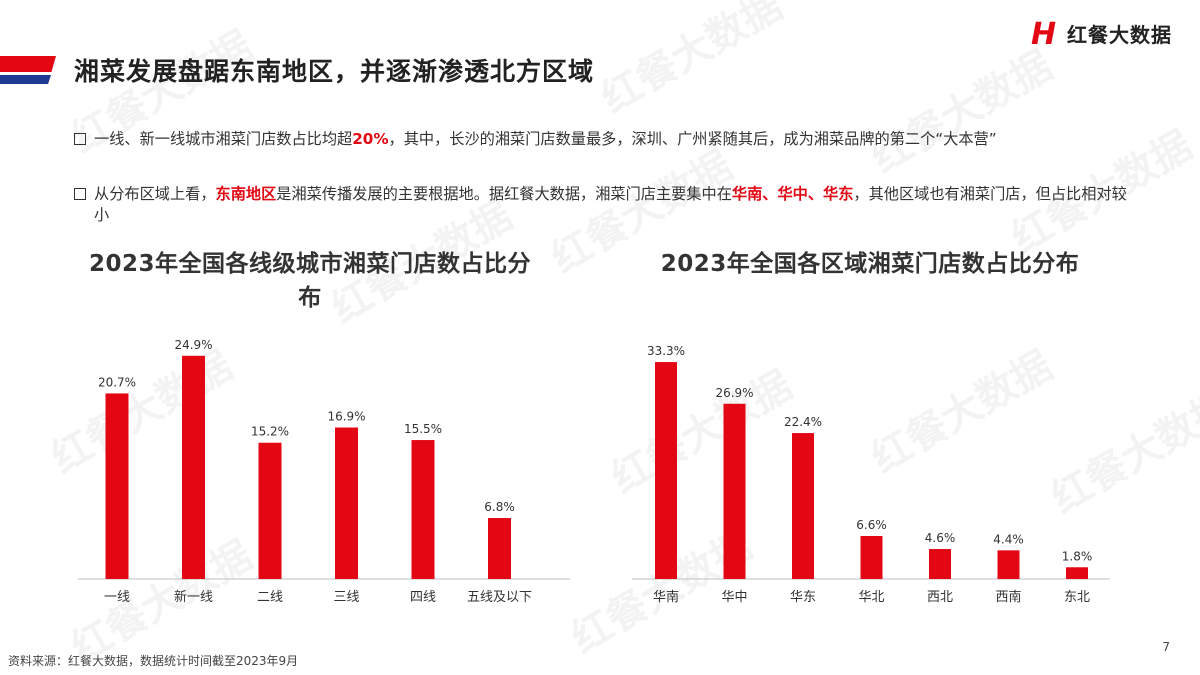 This screenshot has height=675, width=1200. Describe the element at coordinates (871, 525) in the screenshot. I see `bar-value-label: 6.6%` at that location.